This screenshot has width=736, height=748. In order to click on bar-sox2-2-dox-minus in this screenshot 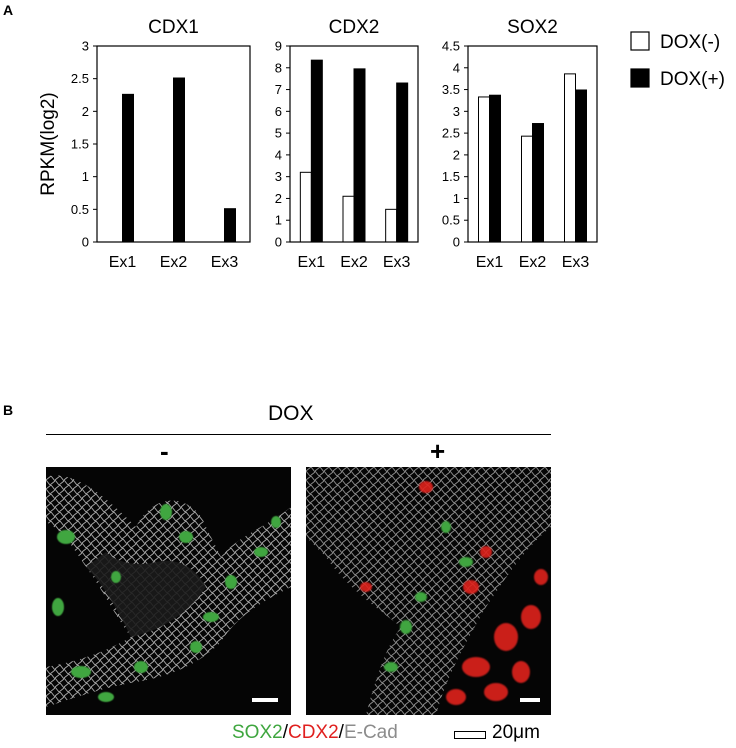, I will do `click(570, 158)`.